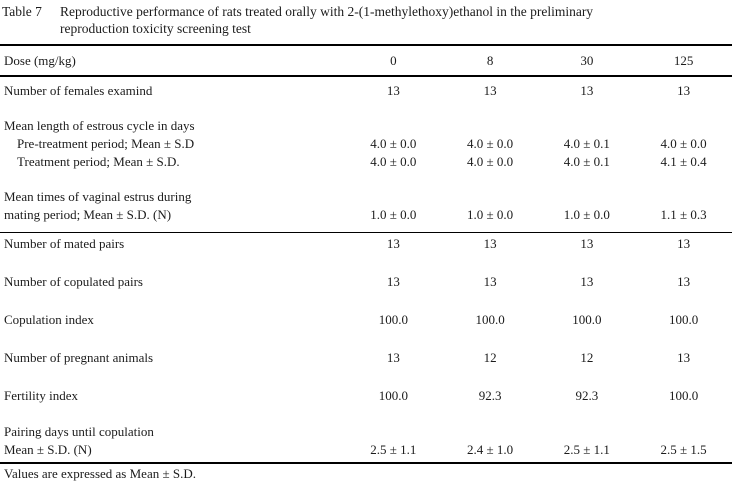  I want to click on dose-header-row: Dose (mg/kg) 0 8 30 125, so click(366, 60).